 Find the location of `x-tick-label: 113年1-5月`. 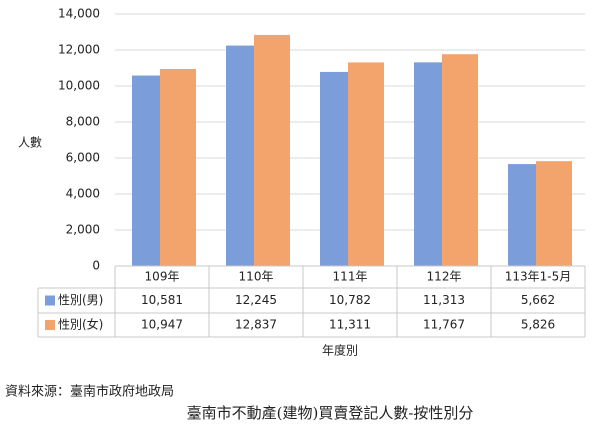

x-tick-label: 113年1-5月 is located at coordinates (538, 277).